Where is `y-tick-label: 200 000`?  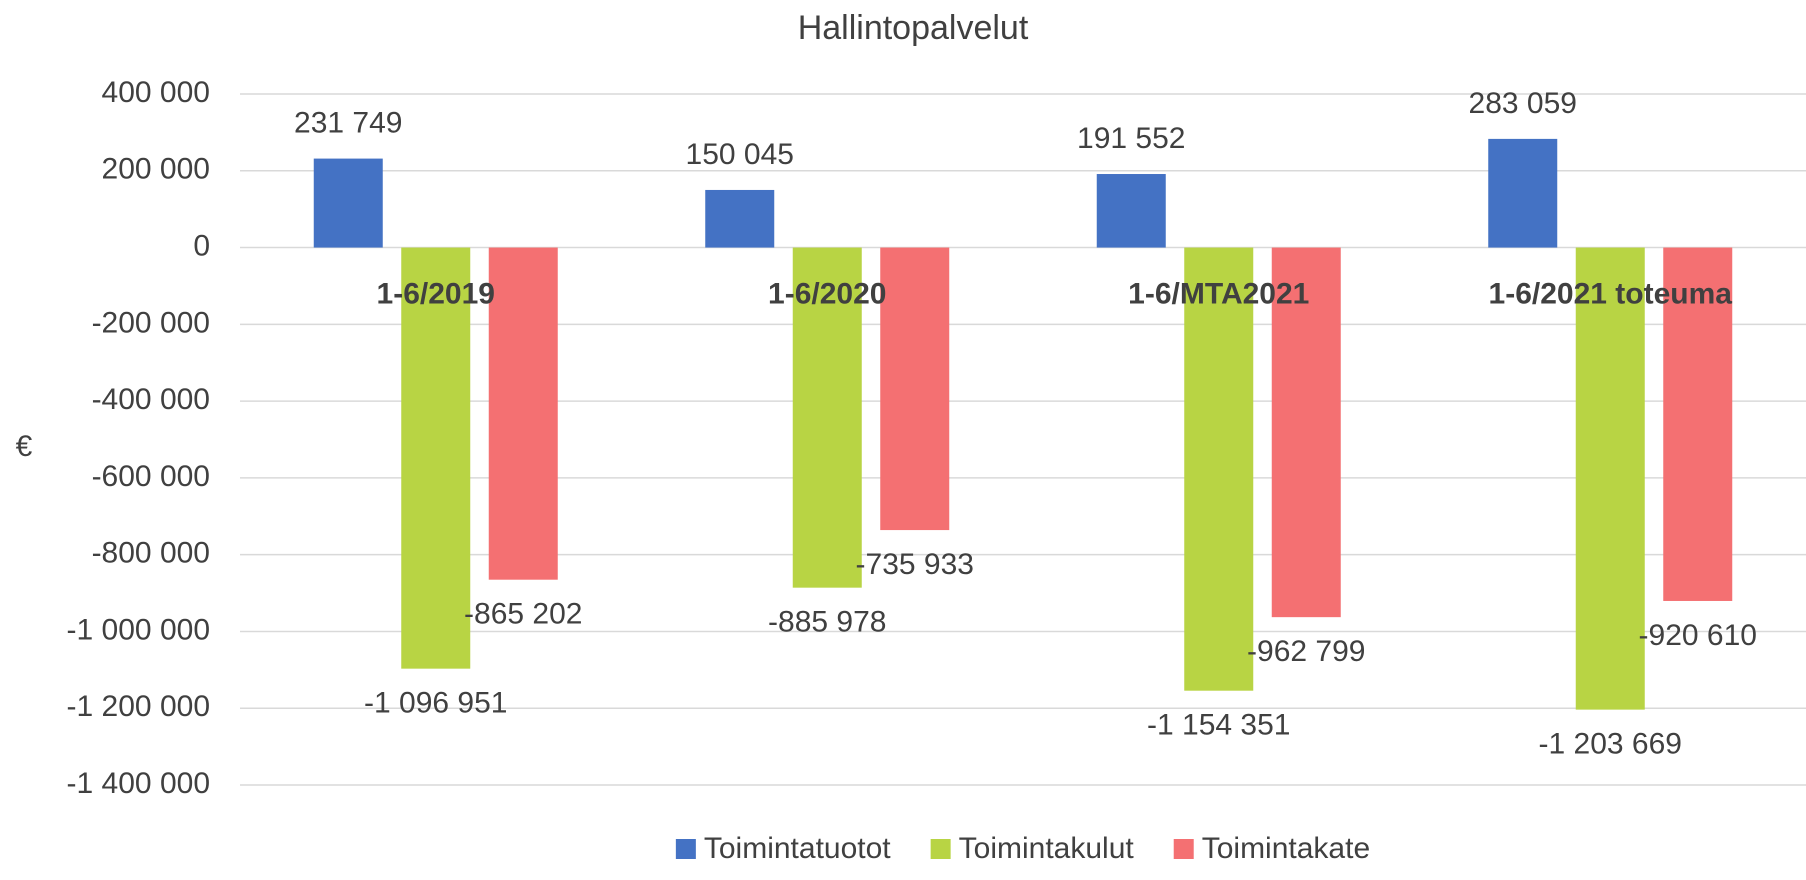
y-tick-label: 200 000 is located at coordinates (156, 169).